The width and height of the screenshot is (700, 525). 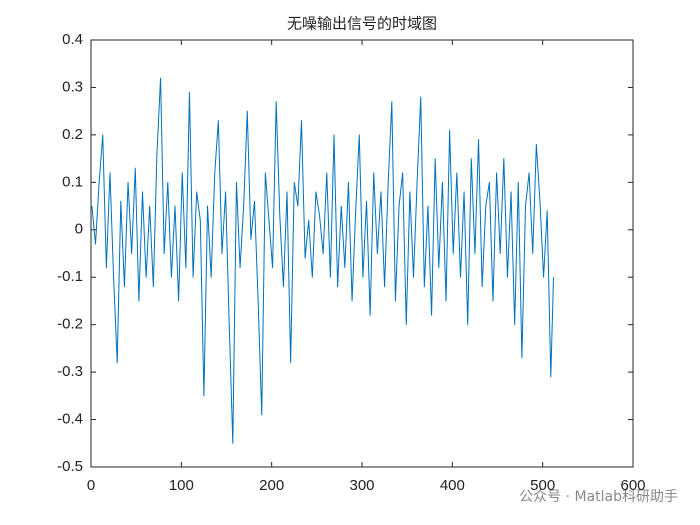 I want to click on x-tick-label: 400, so click(x=452, y=485).